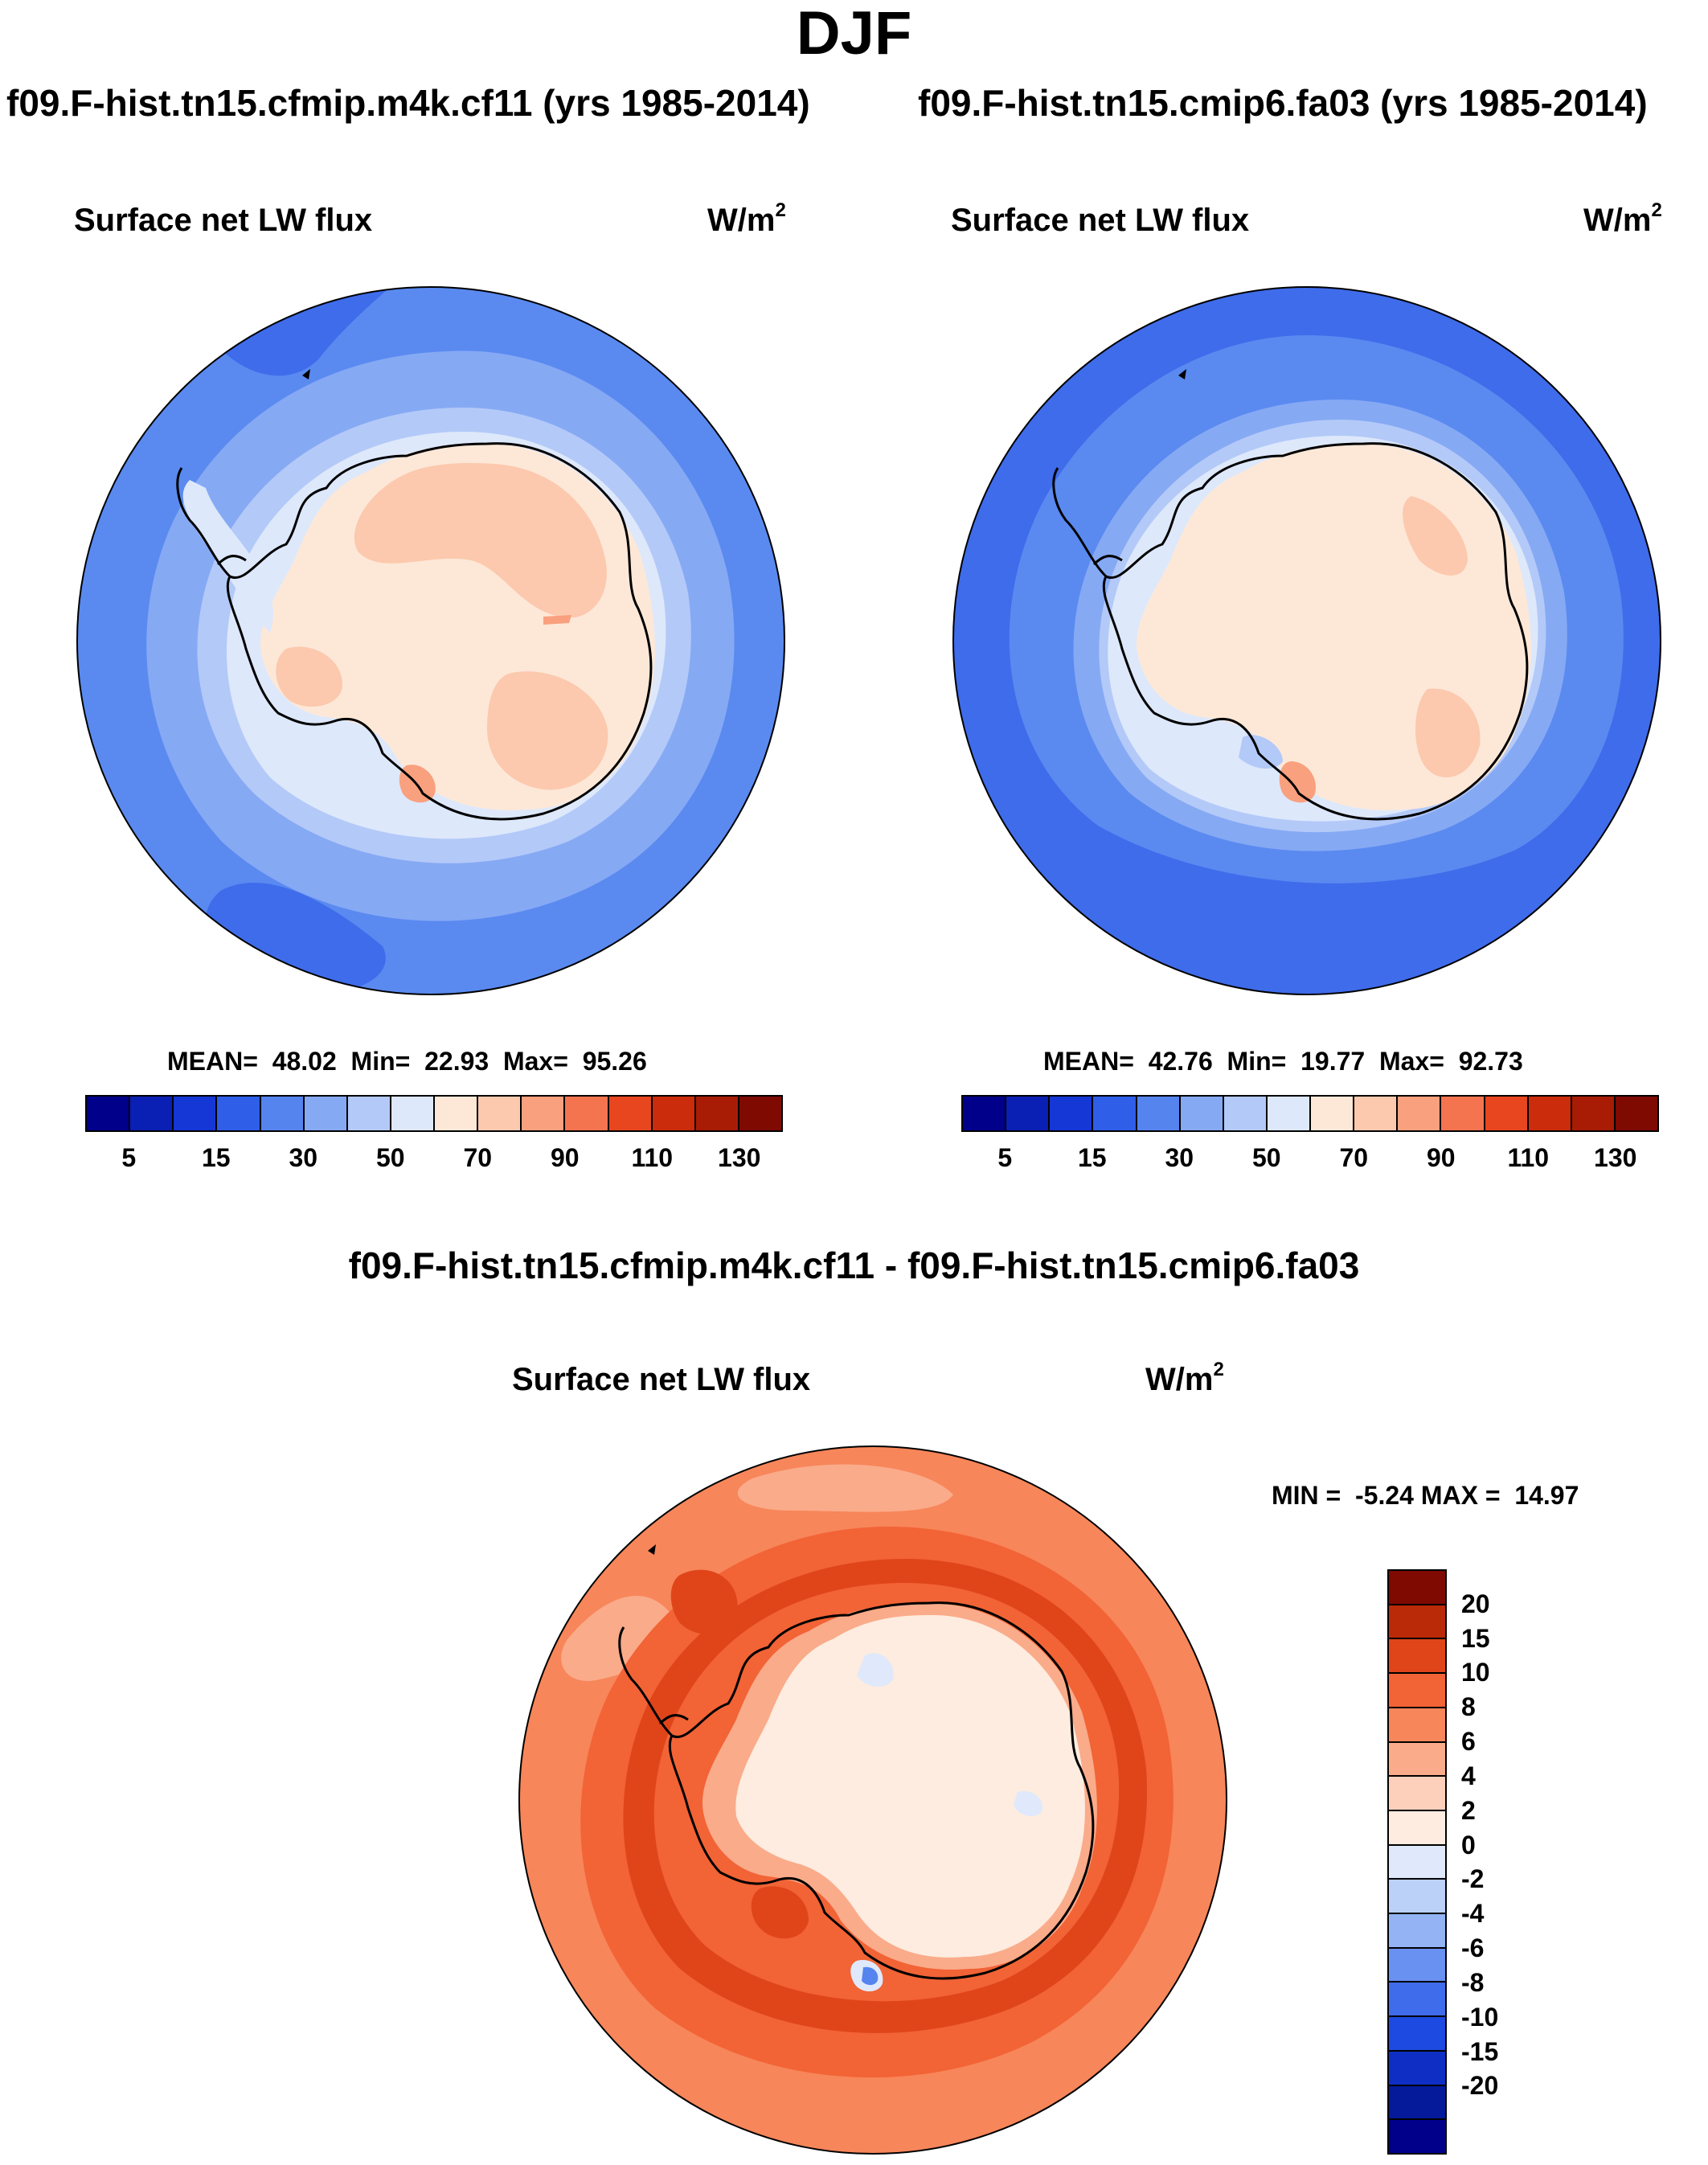 Image resolution: width=1708 pixels, height=2165 pixels. I want to click on colorbar-tick-label: 2, so click(1469, 1810).